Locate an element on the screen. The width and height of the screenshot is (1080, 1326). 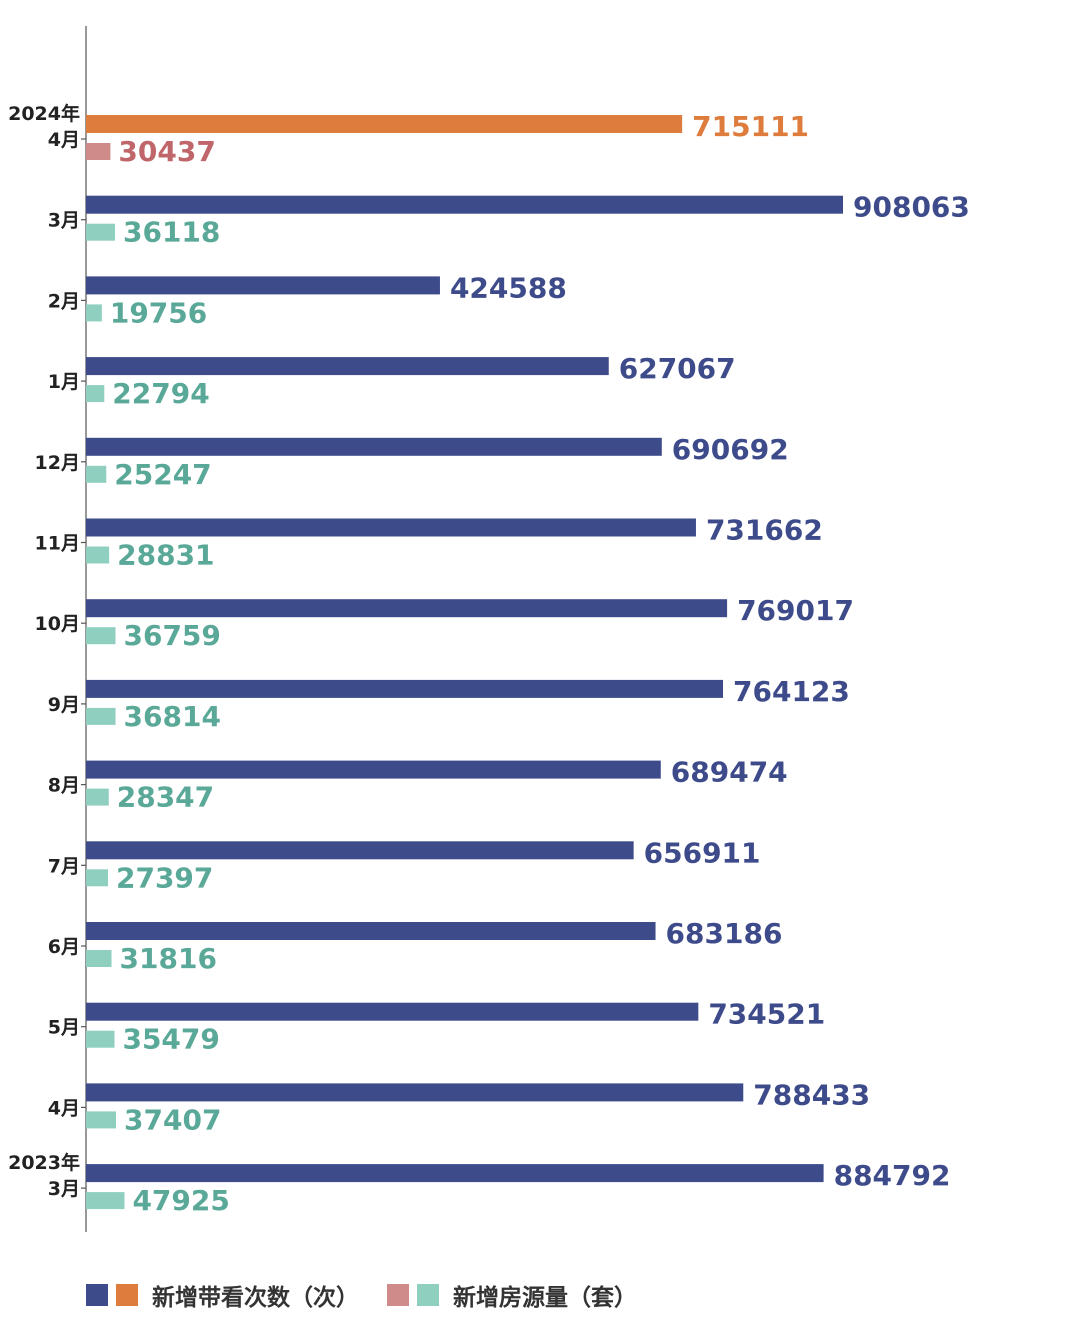
data-label-listings: 19756 is located at coordinates (158, 312).